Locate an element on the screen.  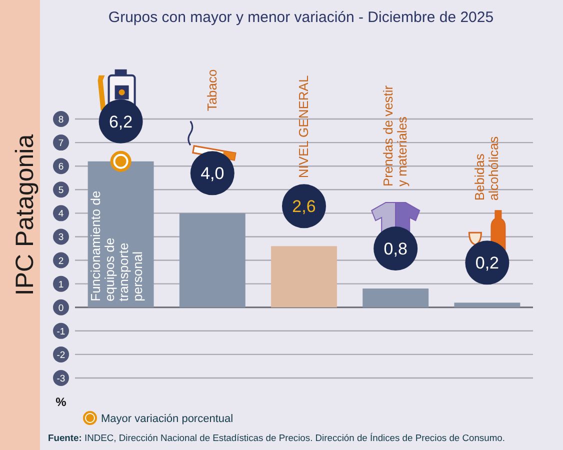
x-tick-label: NIVEL GENERAL is located at coordinates (303, 126).